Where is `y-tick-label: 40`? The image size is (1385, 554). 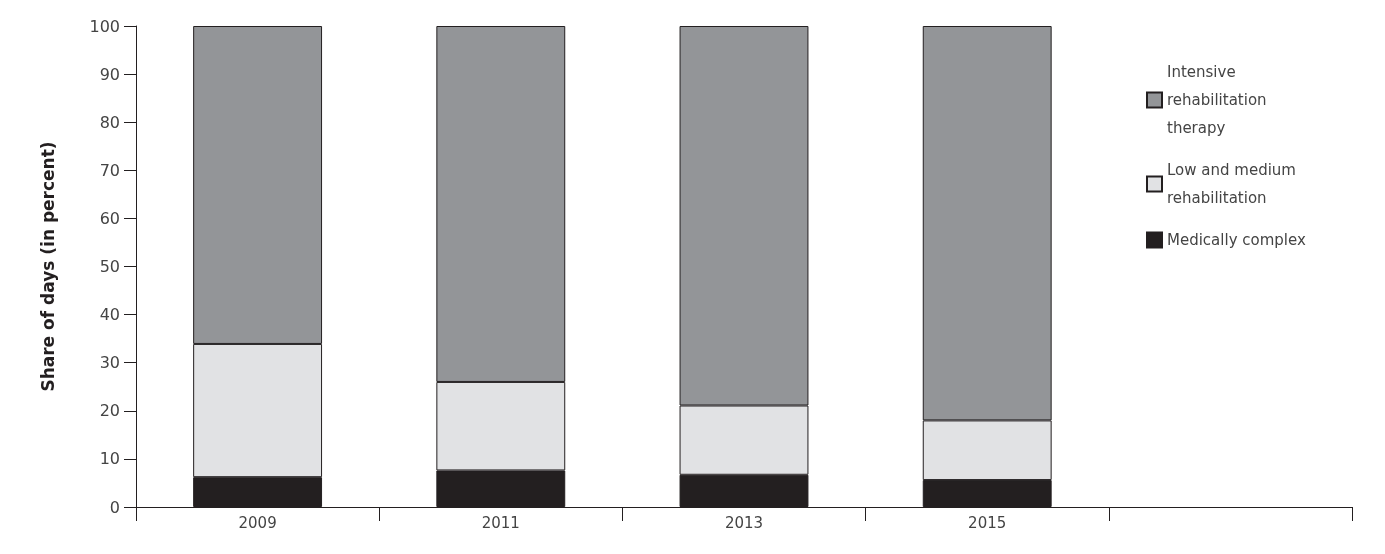 y-tick-label: 40 is located at coordinates (109, 315).